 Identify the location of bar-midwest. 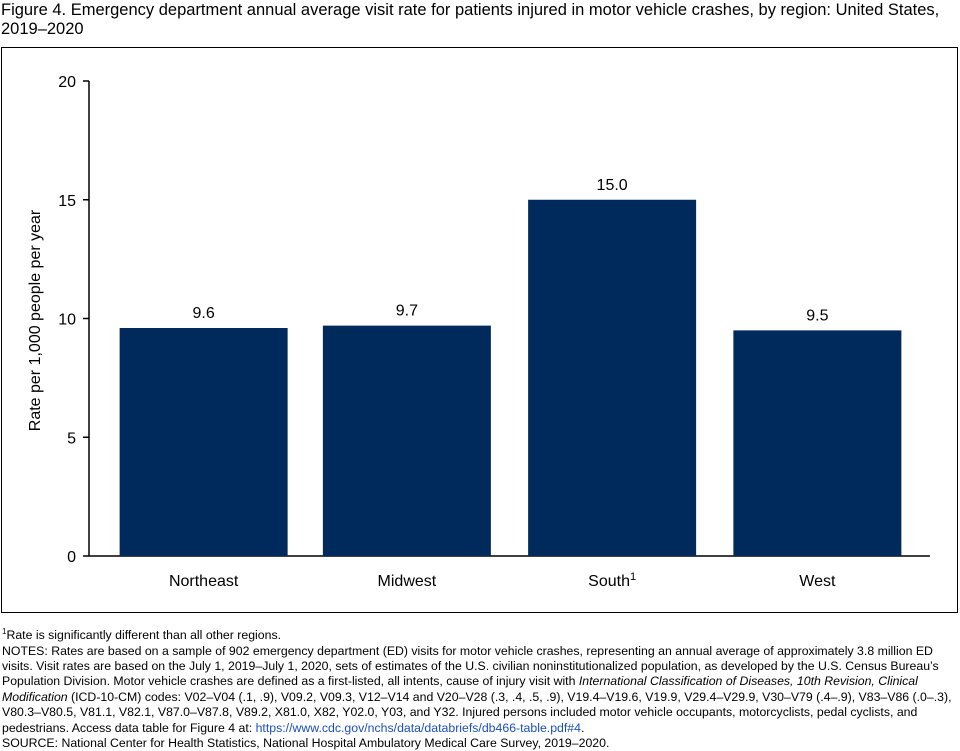
(406, 440).